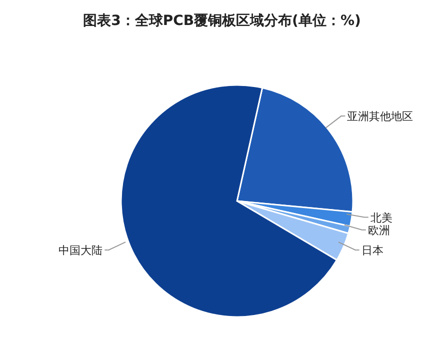 This screenshot has height=345, width=444. Describe the element at coordinates (380, 117) in the screenshot. I see `slice-label: 亚洲其他地区` at that location.